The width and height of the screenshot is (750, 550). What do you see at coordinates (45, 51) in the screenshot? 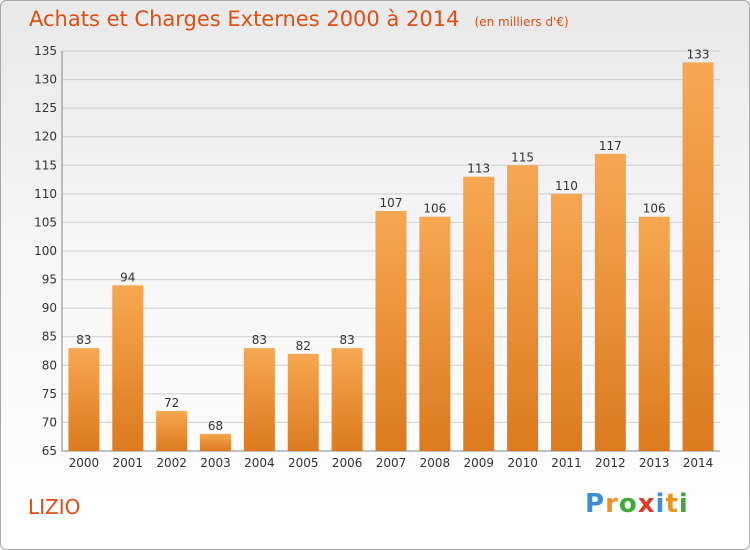
I see `y-tick-label: 135` at bounding box center [45, 51].